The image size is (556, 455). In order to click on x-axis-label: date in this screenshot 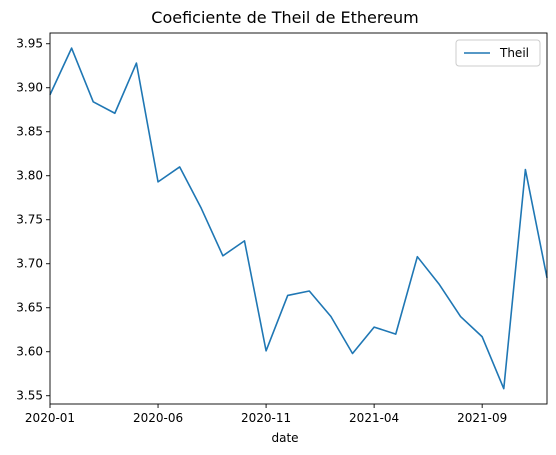, I will do `click(284, 438)`.